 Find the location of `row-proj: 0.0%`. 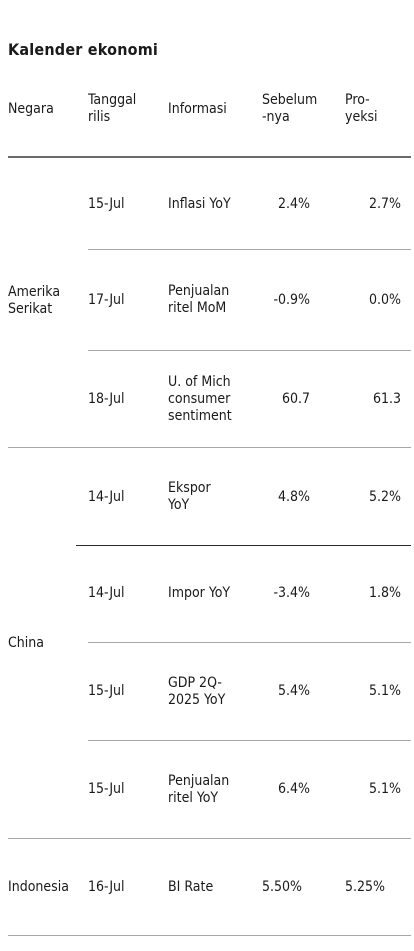

row-proj: 0.0% is located at coordinates (385, 300).